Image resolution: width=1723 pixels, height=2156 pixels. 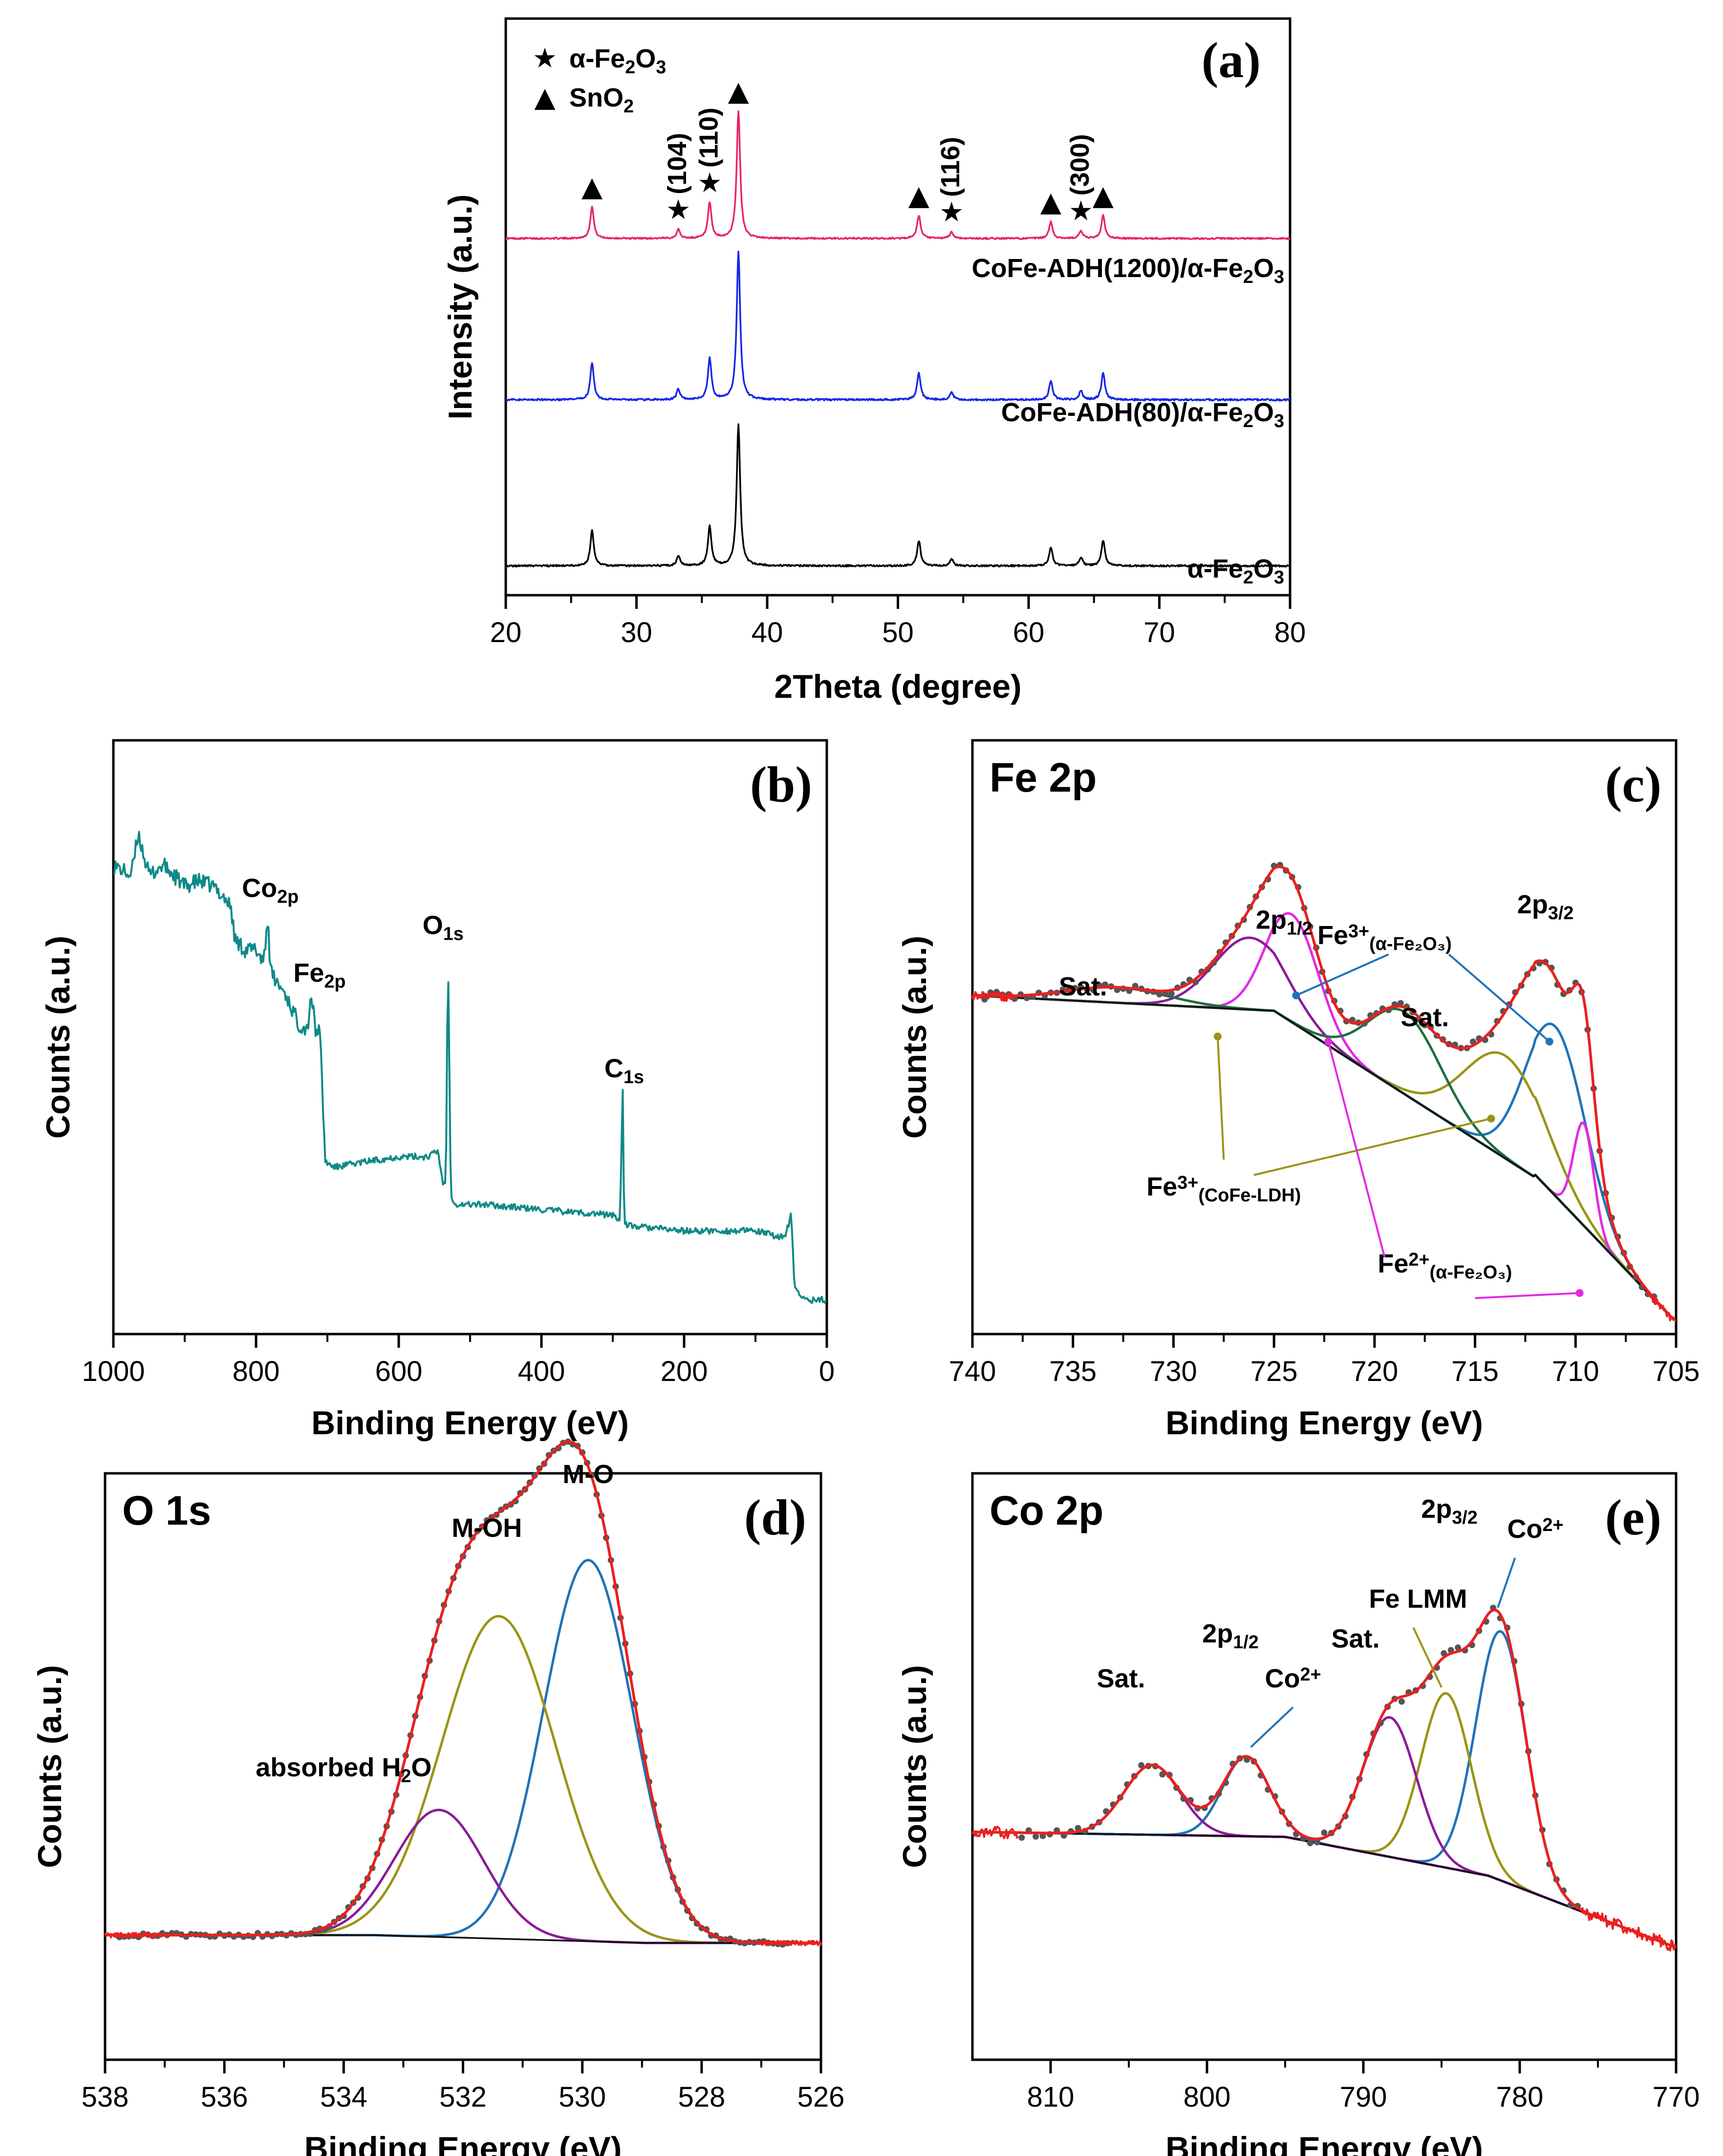 What do you see at coordinates (1290, 632) in the screenshot?
I see `x-tick-label: 80` at bounding box center [1290, 632].